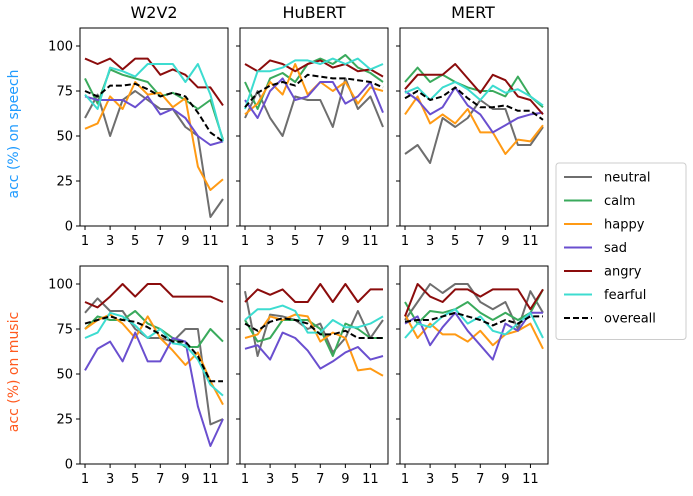  What do you see at coordinates (603, 272) in the screenshot?
I see `legend-item-angry: angry` at bounding box center [603, 272].